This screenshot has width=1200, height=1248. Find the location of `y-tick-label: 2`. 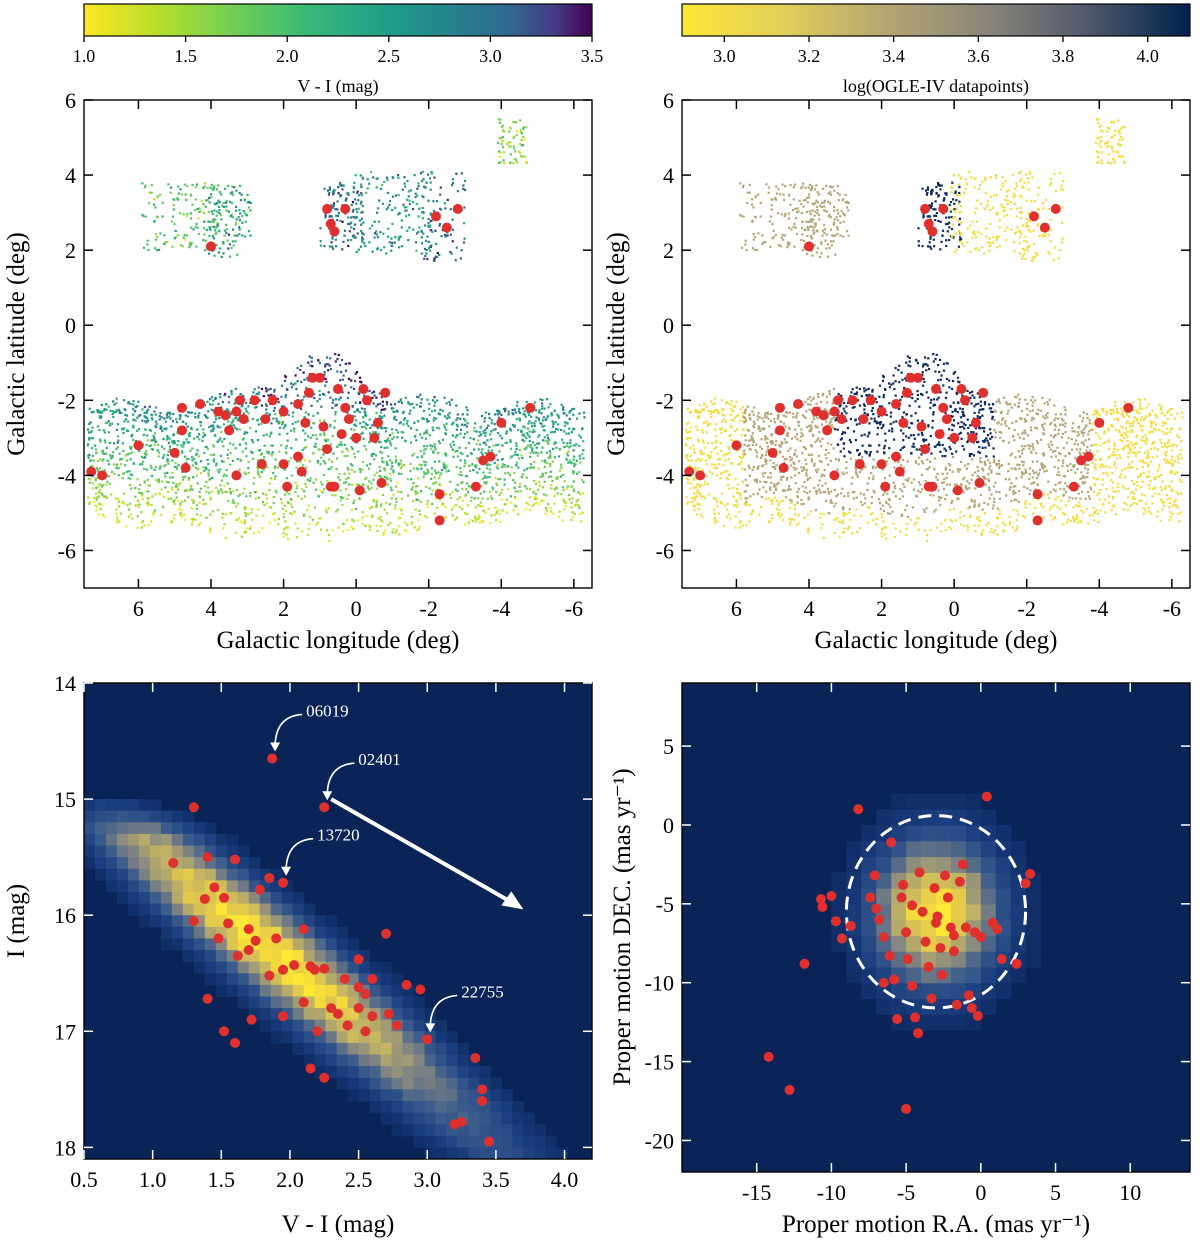

y-tick-label: 2 is located at coordinates (70, 250).